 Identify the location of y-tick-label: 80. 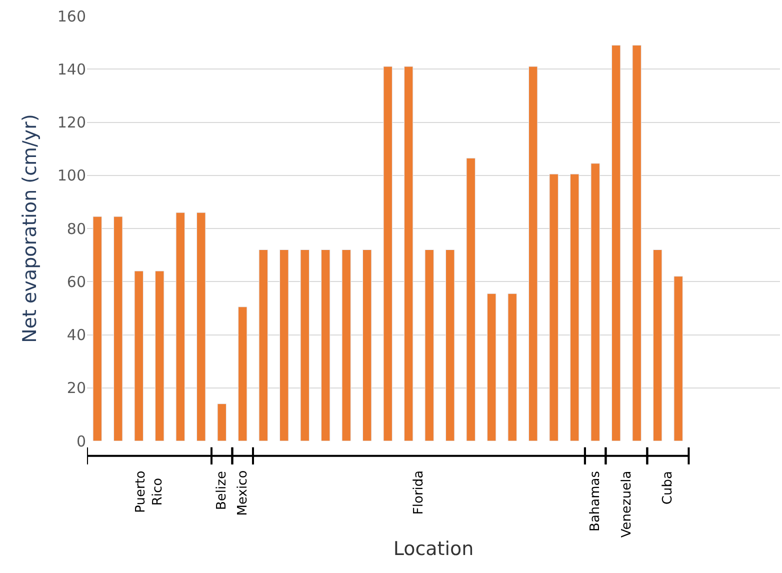
(76, 229).